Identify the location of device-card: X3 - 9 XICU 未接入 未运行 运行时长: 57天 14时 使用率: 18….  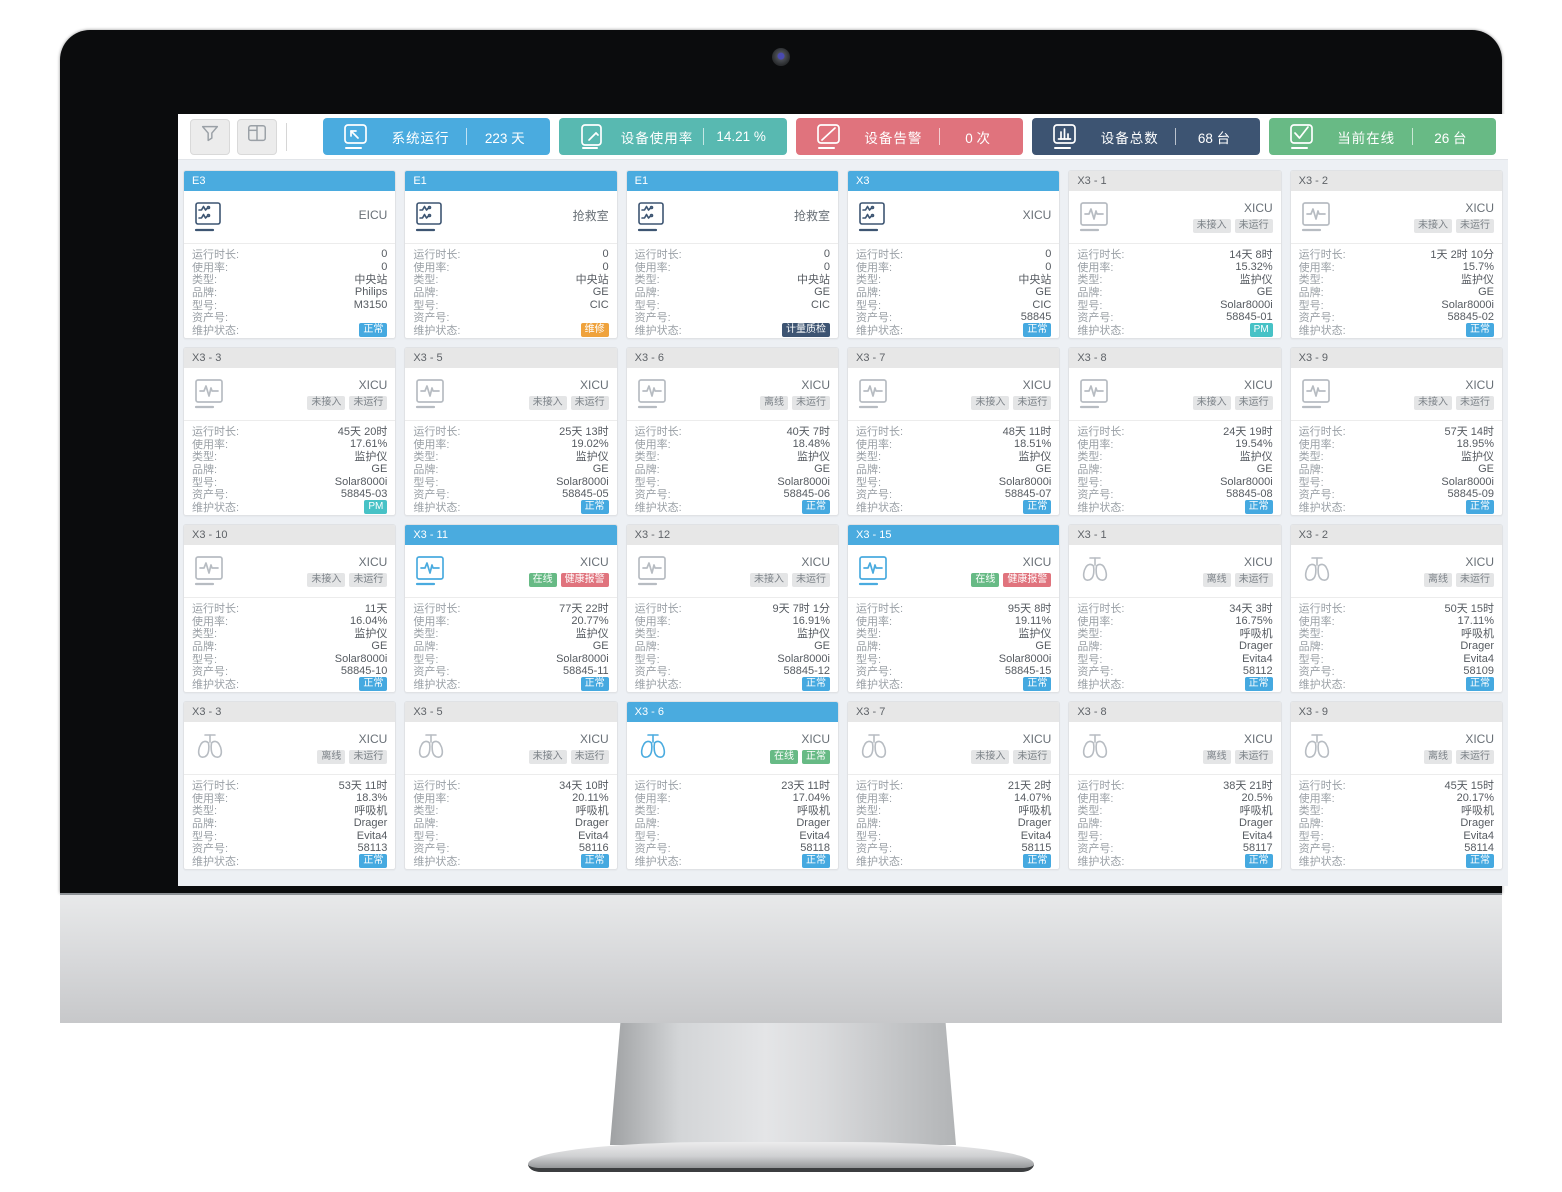
(1396, 431).